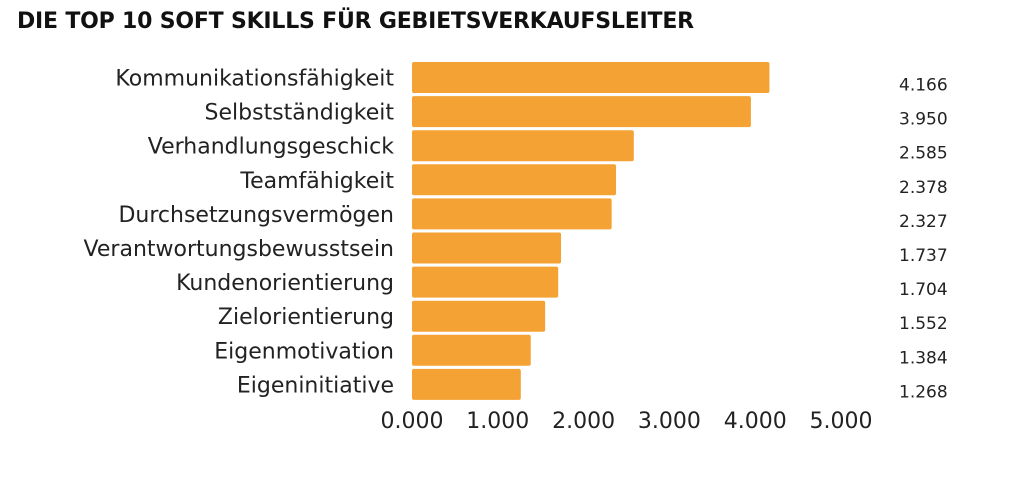 The image size is (1014, 489). I want to click on value-label: 1.704, so click(923, 290).